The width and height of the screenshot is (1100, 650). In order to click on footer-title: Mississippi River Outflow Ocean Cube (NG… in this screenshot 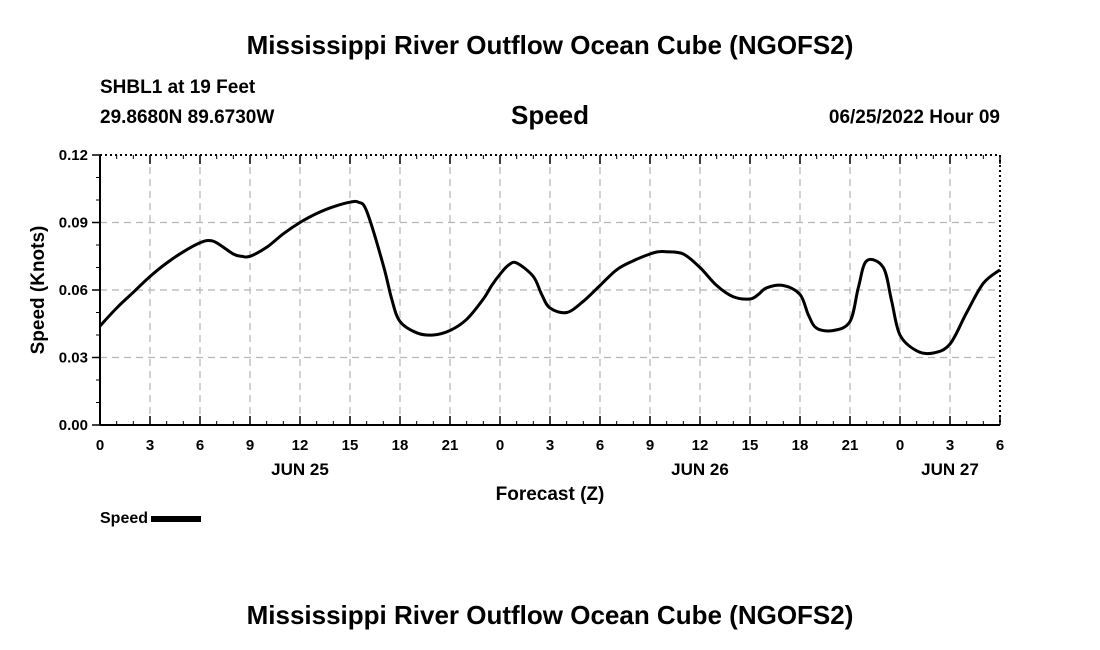, I will do `click(550, 615)`.